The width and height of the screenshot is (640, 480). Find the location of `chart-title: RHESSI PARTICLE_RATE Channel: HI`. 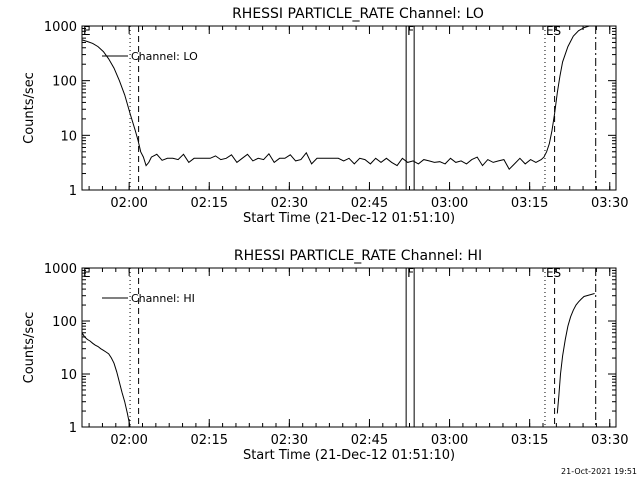

chart-title: RHESSI PARTICLE_RATE Channel: HI is located at coordinates (358, 256).